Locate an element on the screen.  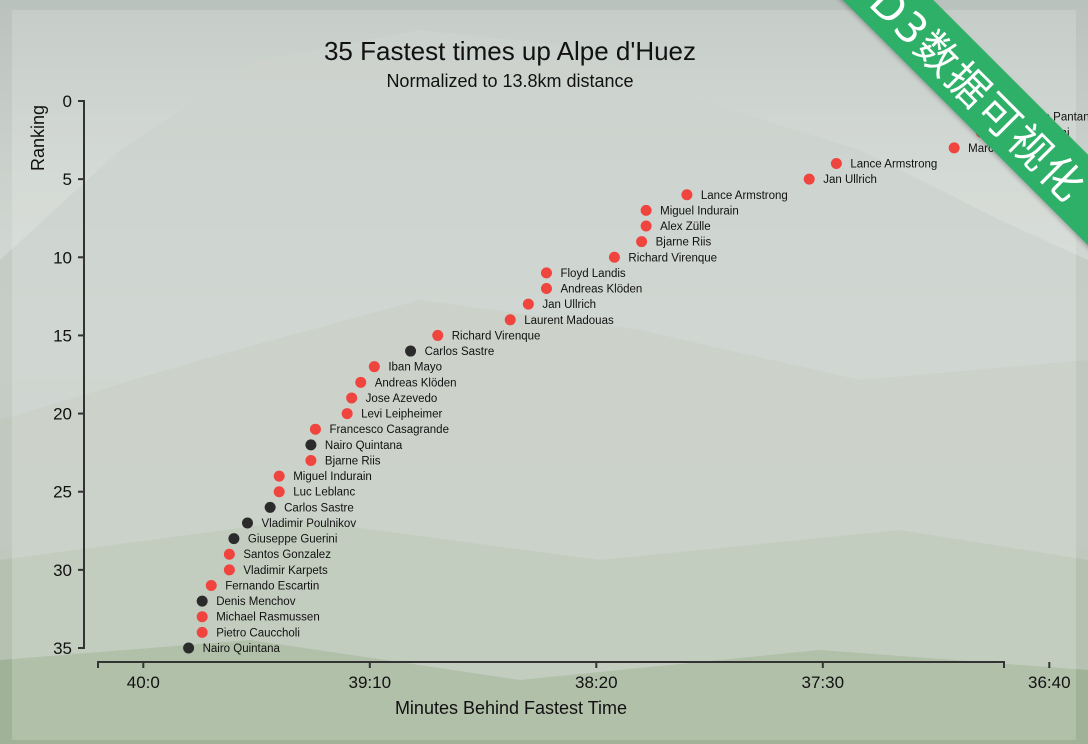
data-point-label: Jan Ullrich is located at coordinates (569, 305).